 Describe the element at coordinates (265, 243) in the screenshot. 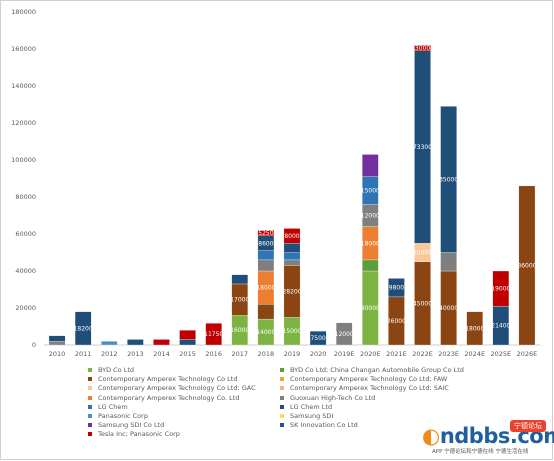

I see `data-label: 8600` at that location.